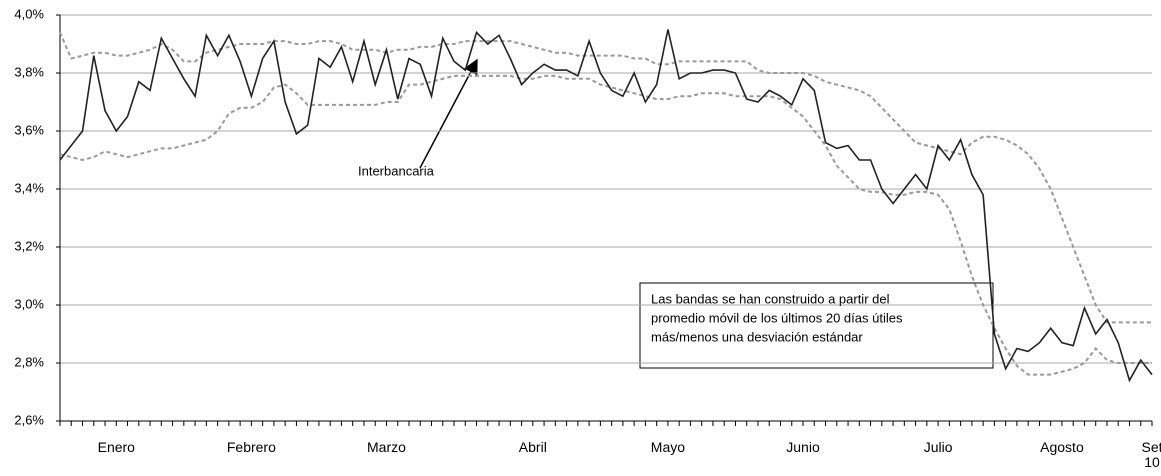  What do you see at coordinates (1062, 447) in the screenshot?
I see `x-tick-label: Agosto` at bounding box center [1062, 447].